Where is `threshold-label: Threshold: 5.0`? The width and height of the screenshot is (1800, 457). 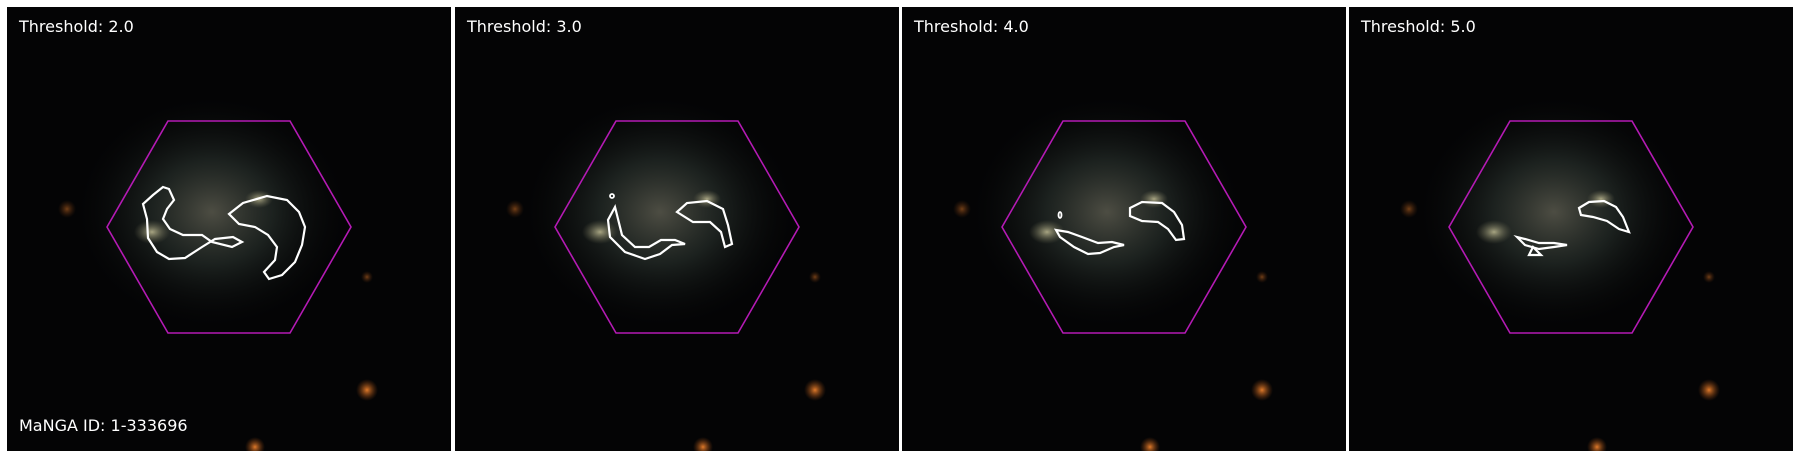
threshold-label: Threshold: 5.0 is located at coordinates (1418, 26).